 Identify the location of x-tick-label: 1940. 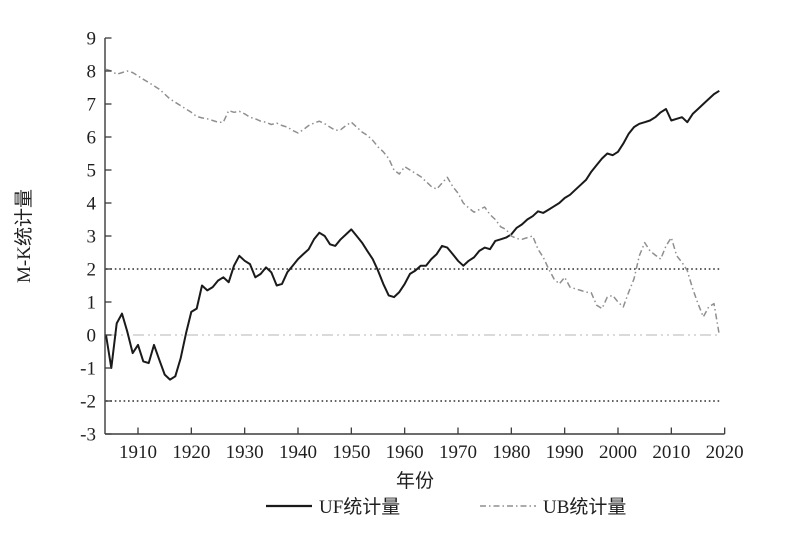
(298, 452).